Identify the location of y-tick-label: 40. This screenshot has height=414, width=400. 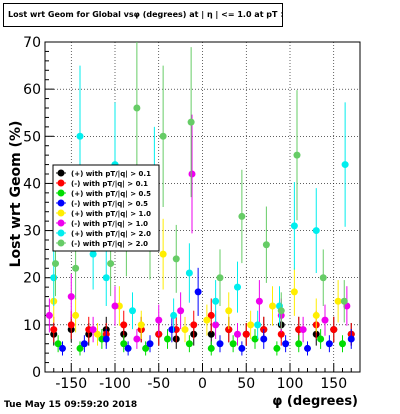
(32, 184).